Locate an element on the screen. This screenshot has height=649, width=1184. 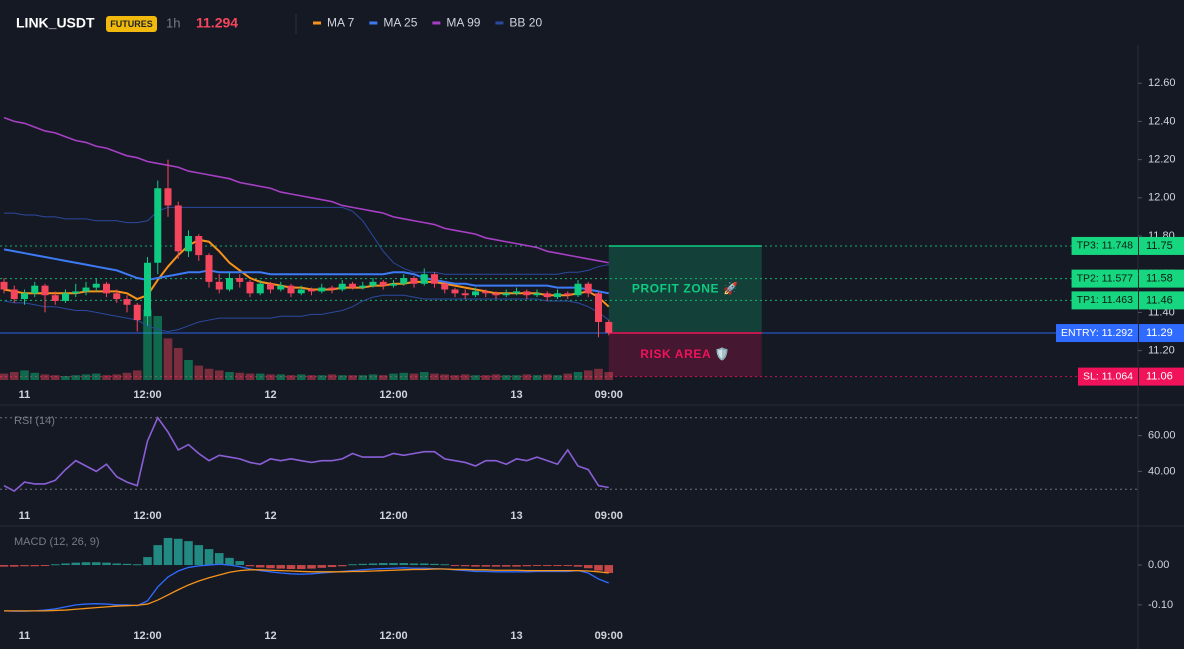
y-tick-label: 12.40 is located at coordinates (1162, 121).